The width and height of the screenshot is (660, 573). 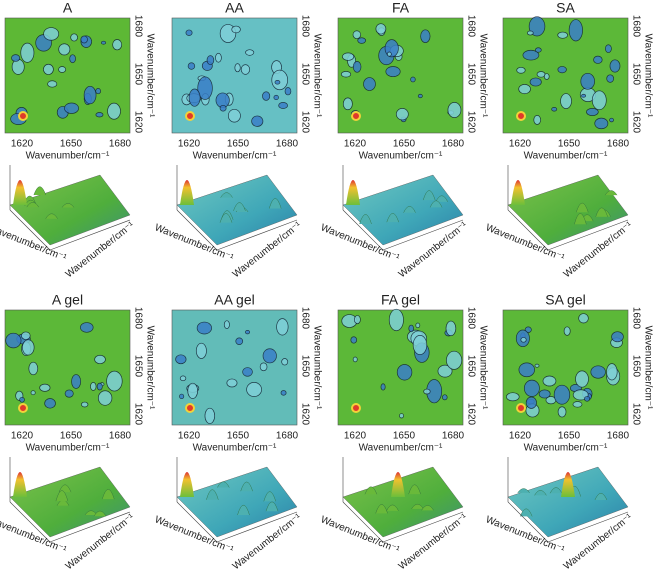 I want to click on surface, so click(x=403, y=502).